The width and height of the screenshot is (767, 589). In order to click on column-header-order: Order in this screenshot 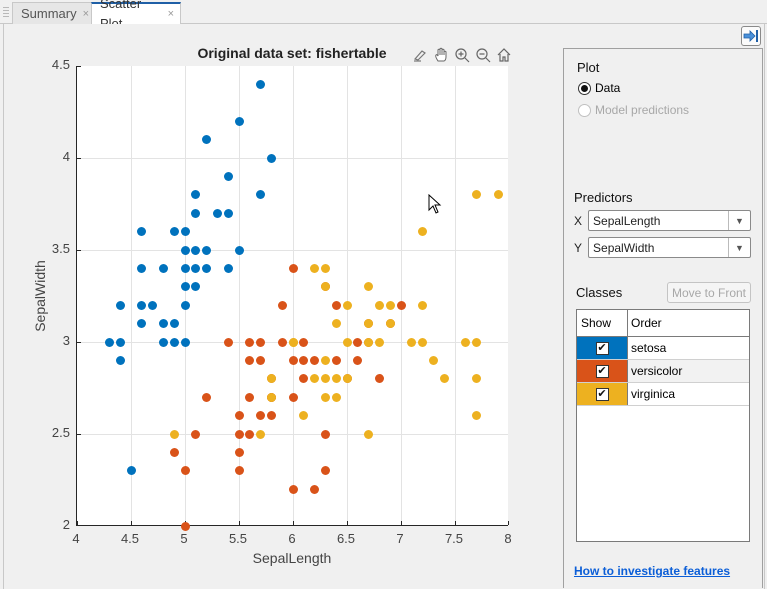, I will do `click(646, 323)`.